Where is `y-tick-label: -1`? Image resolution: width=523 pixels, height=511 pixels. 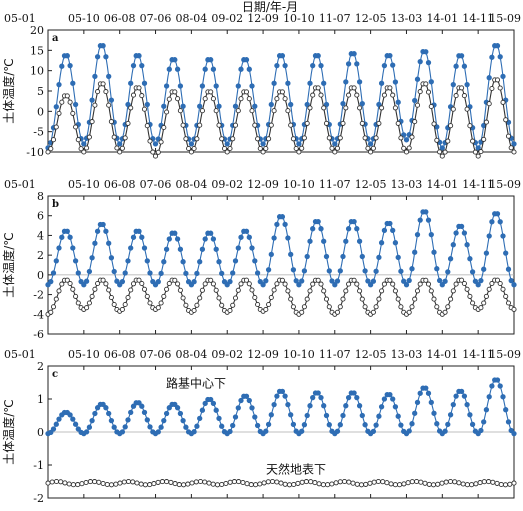 y-tick-label: -1 is located at coordinates (38, 465).